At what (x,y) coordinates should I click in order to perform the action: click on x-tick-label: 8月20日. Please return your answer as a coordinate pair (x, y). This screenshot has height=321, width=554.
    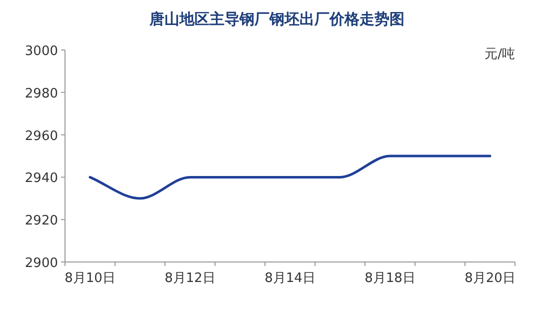
    Looking at the image, I should click on (490, 278).